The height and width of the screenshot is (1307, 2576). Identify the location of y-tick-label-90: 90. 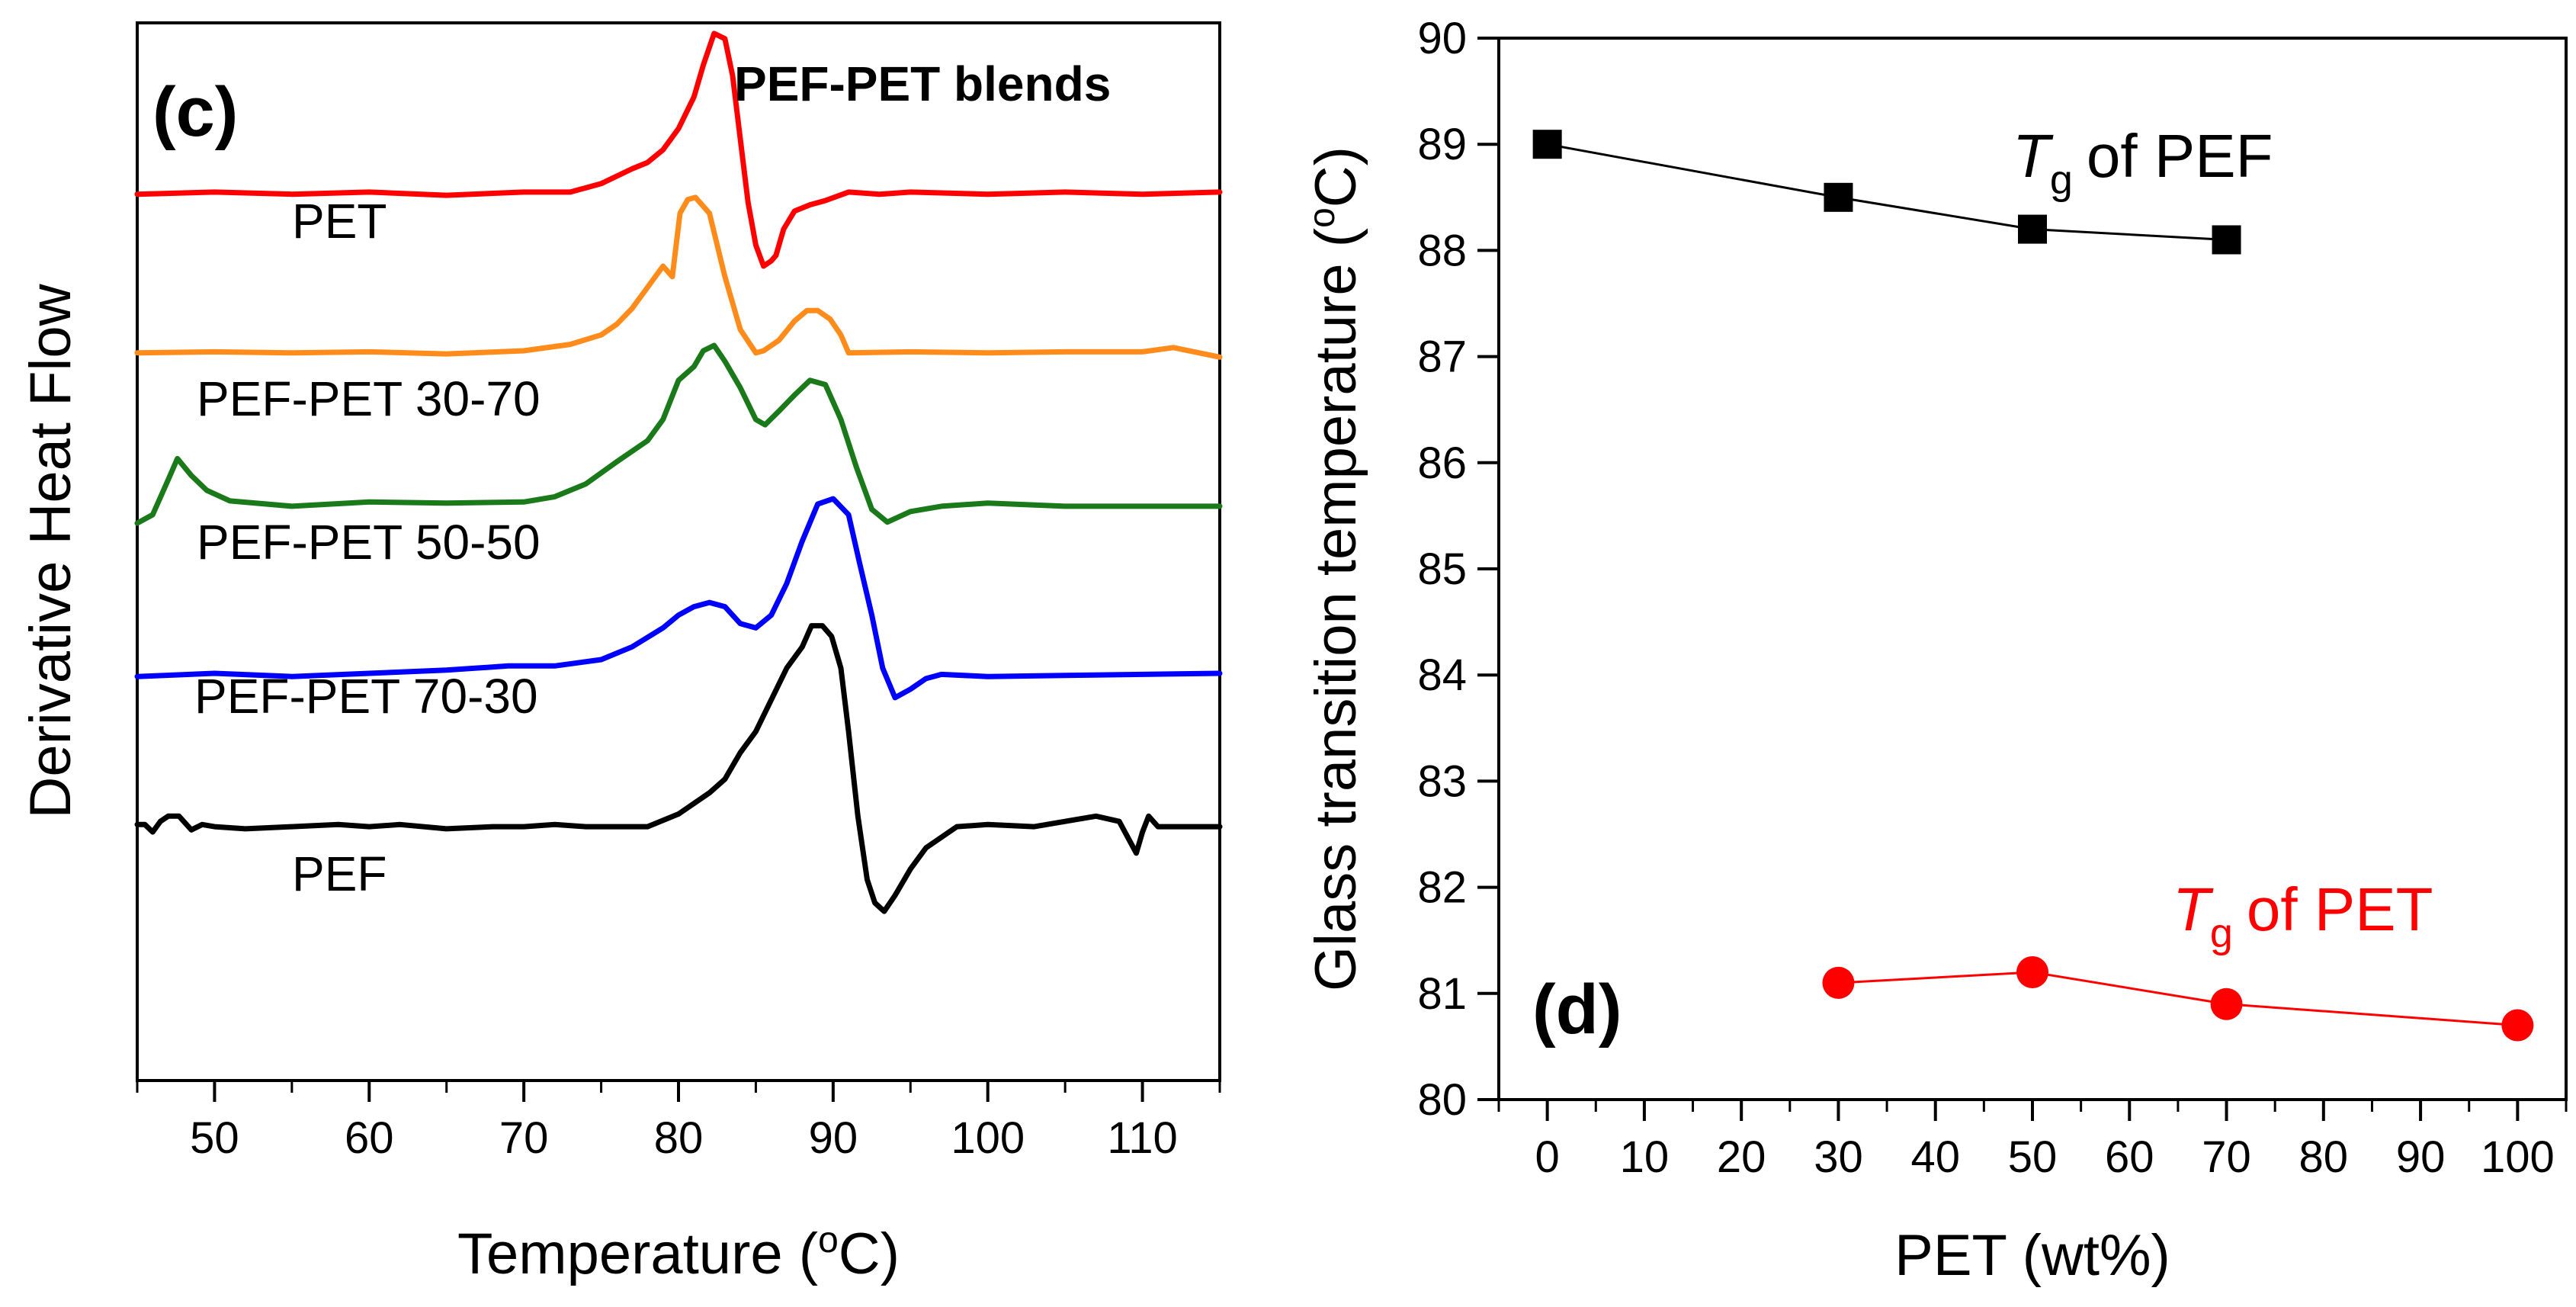
(1442, 38).